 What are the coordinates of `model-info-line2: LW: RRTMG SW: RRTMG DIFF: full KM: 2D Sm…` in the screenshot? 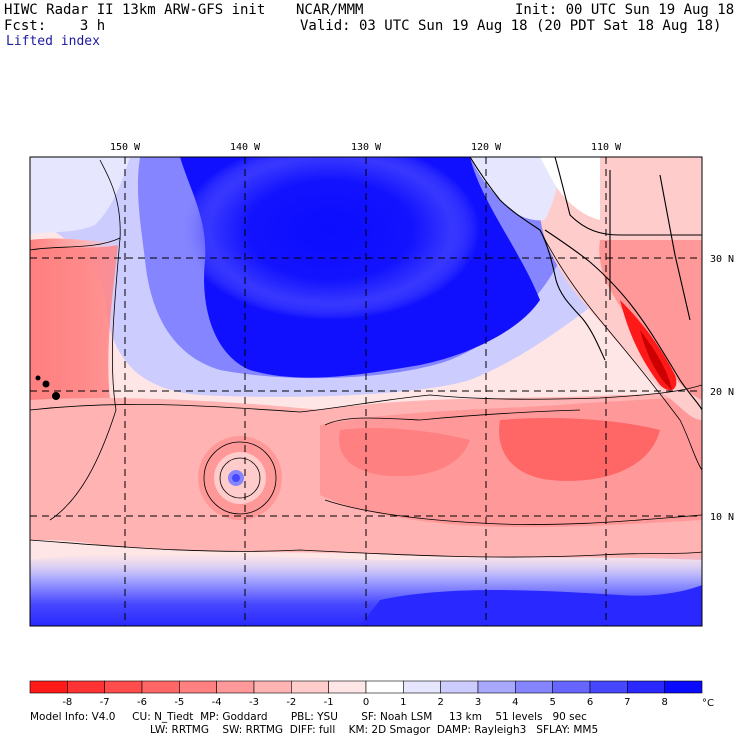 It's located at (374, 730).